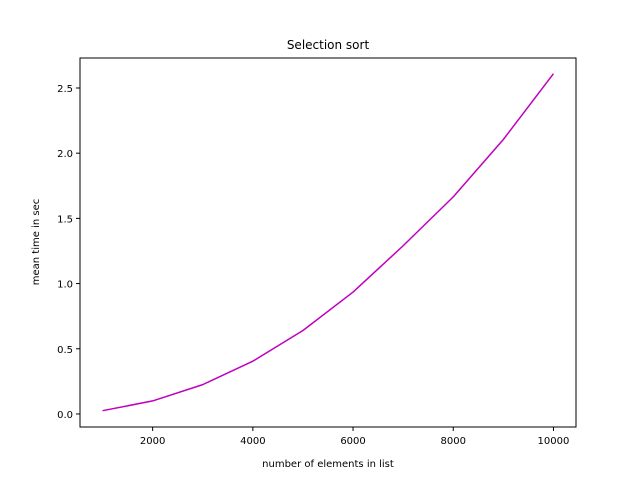  I want to click on y-tick-label: 2.5, so click(65, 89).